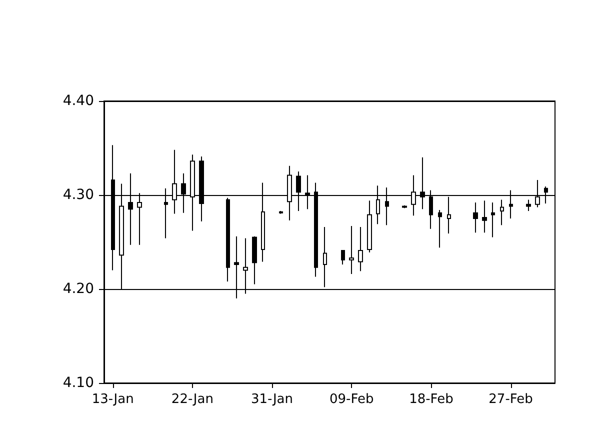 The height and width of the screenshot is (445, 609). I want to click on x-tick-label: 18-Feb, so click(431, 399).